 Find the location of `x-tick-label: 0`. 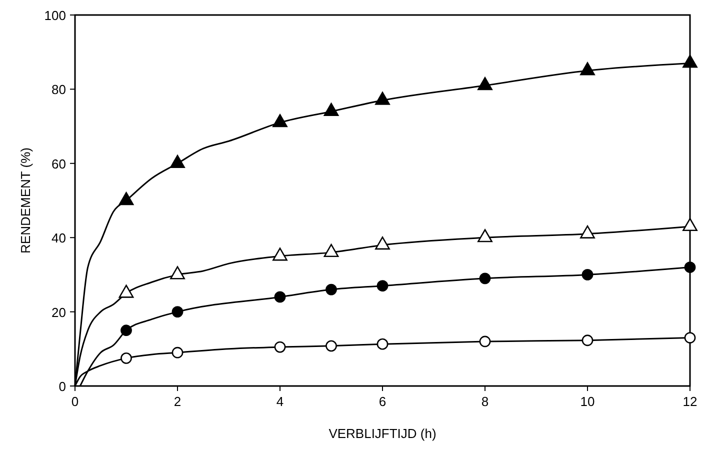

x-tick-label: 0 is located at coordinates (75, 401).